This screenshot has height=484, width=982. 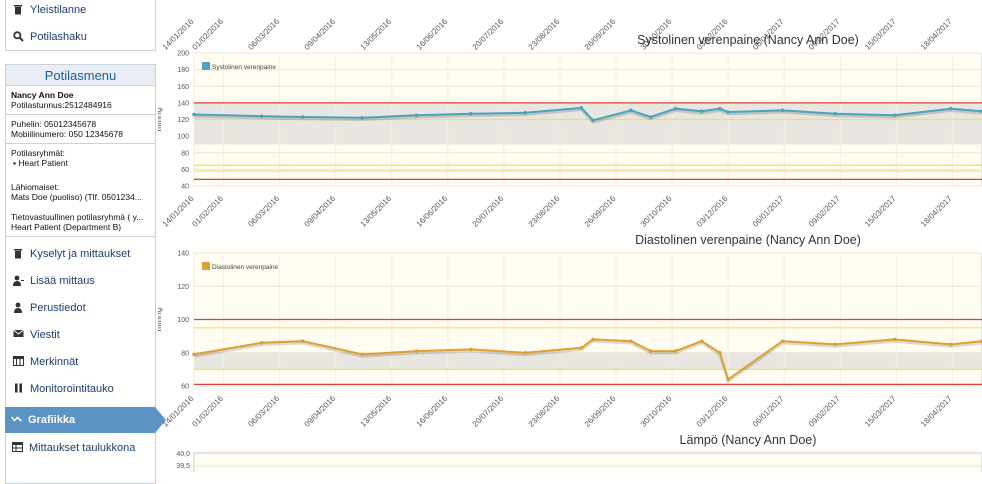 What do you see at coordinates (80, 334) in the screenshot?
I see `nav-item-viestit: Viestit` at bounding box center [80, 334].